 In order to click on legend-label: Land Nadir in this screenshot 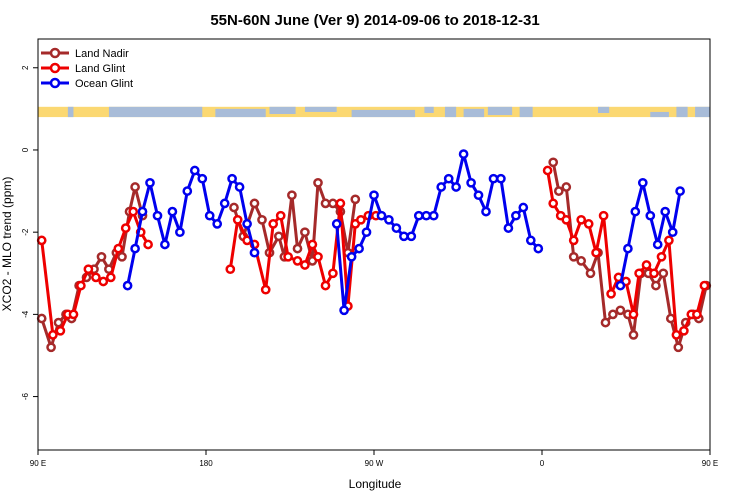, I will do `click(102, 54)`.